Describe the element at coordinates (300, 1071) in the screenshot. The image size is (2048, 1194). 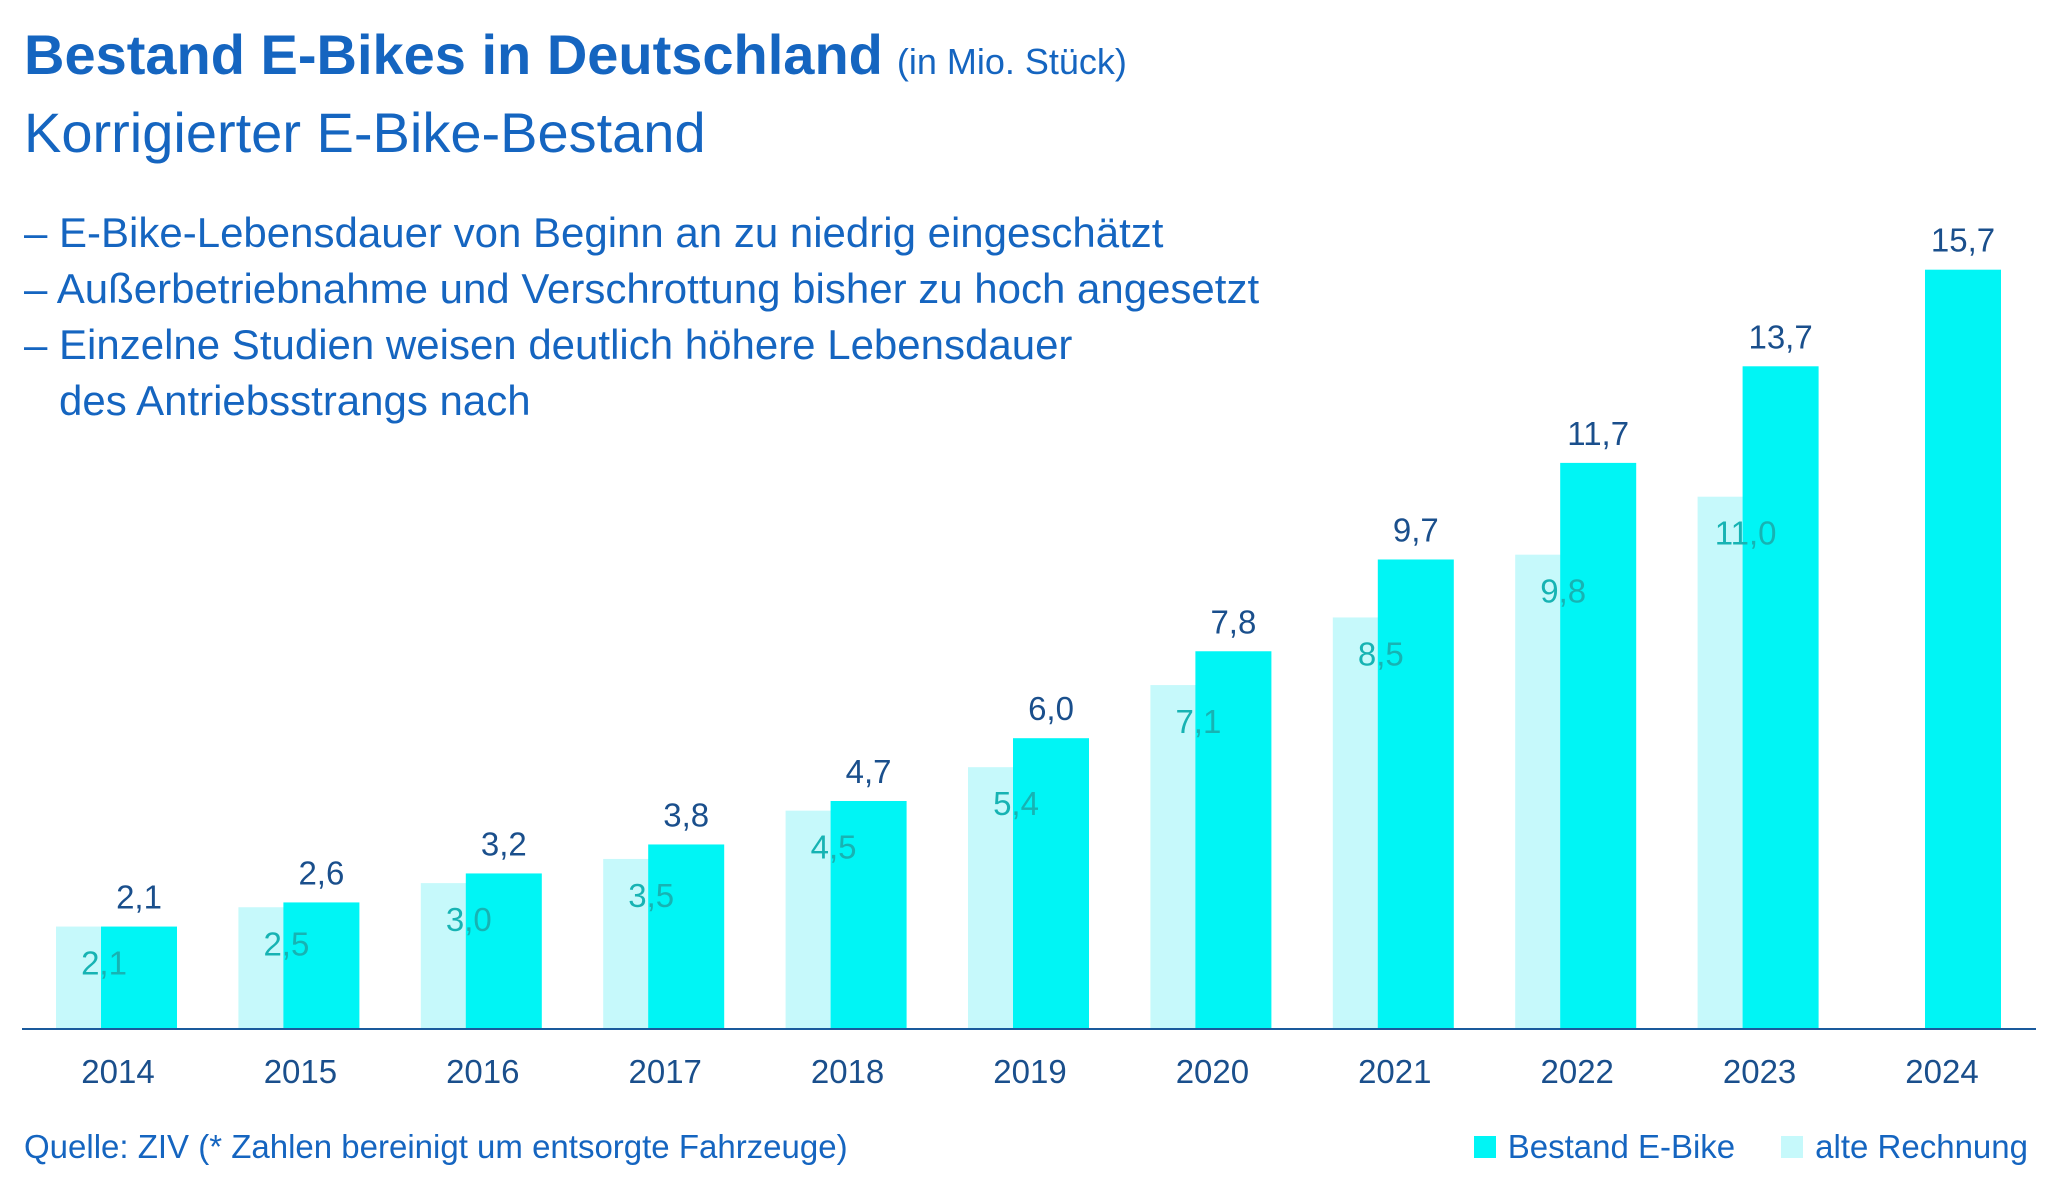
I see `x-tick-label: 2015` at that location.